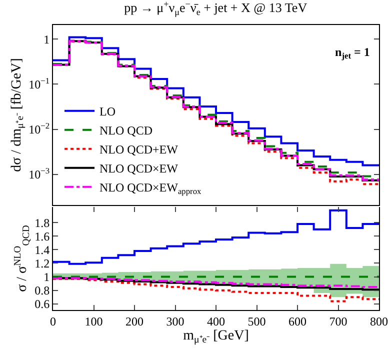  I want to click on x-tick-label: 300, so click(175, 321).